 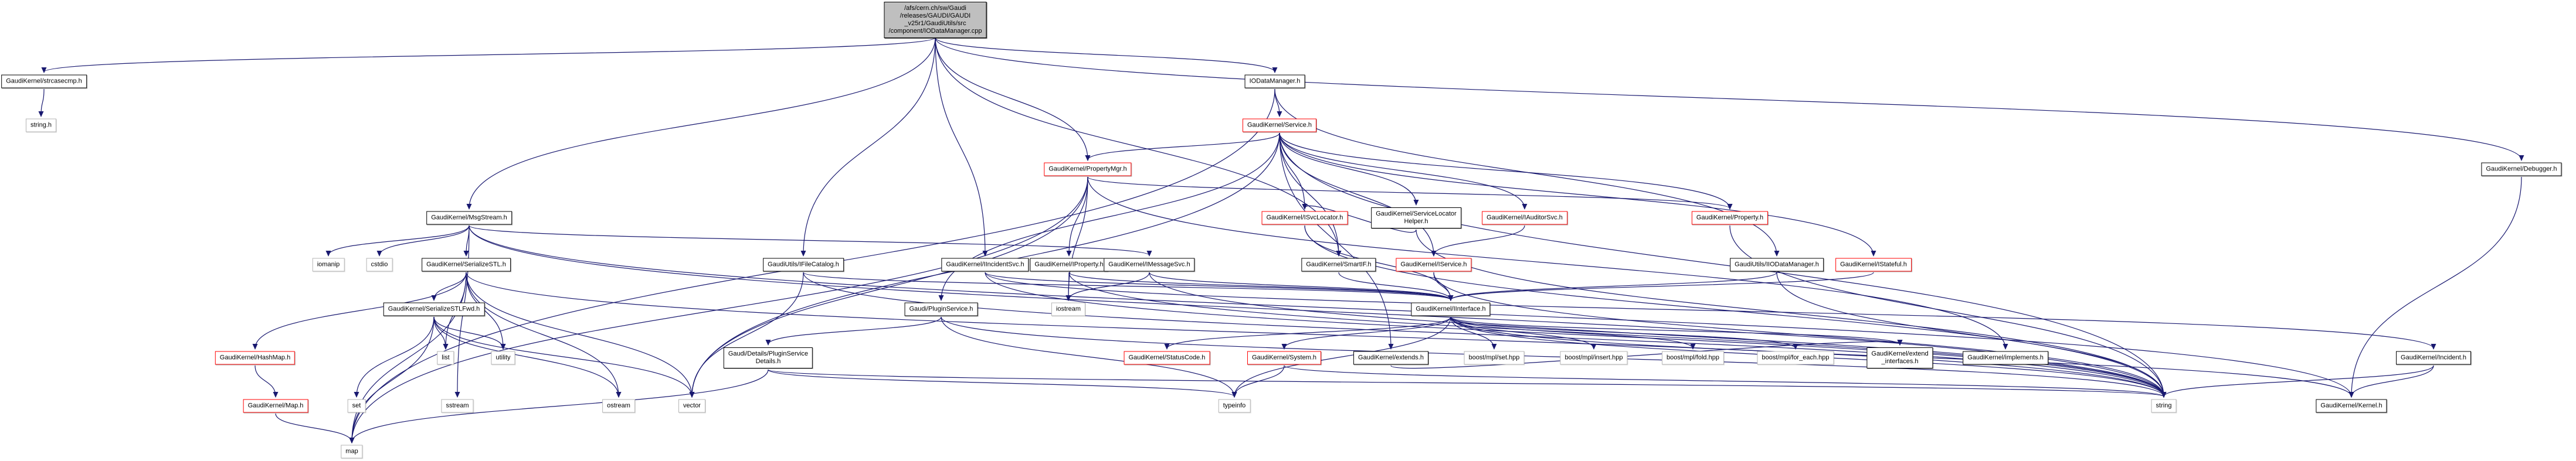 I want to click on edge-iinterface-to-system, so click(x=1366, y=333).